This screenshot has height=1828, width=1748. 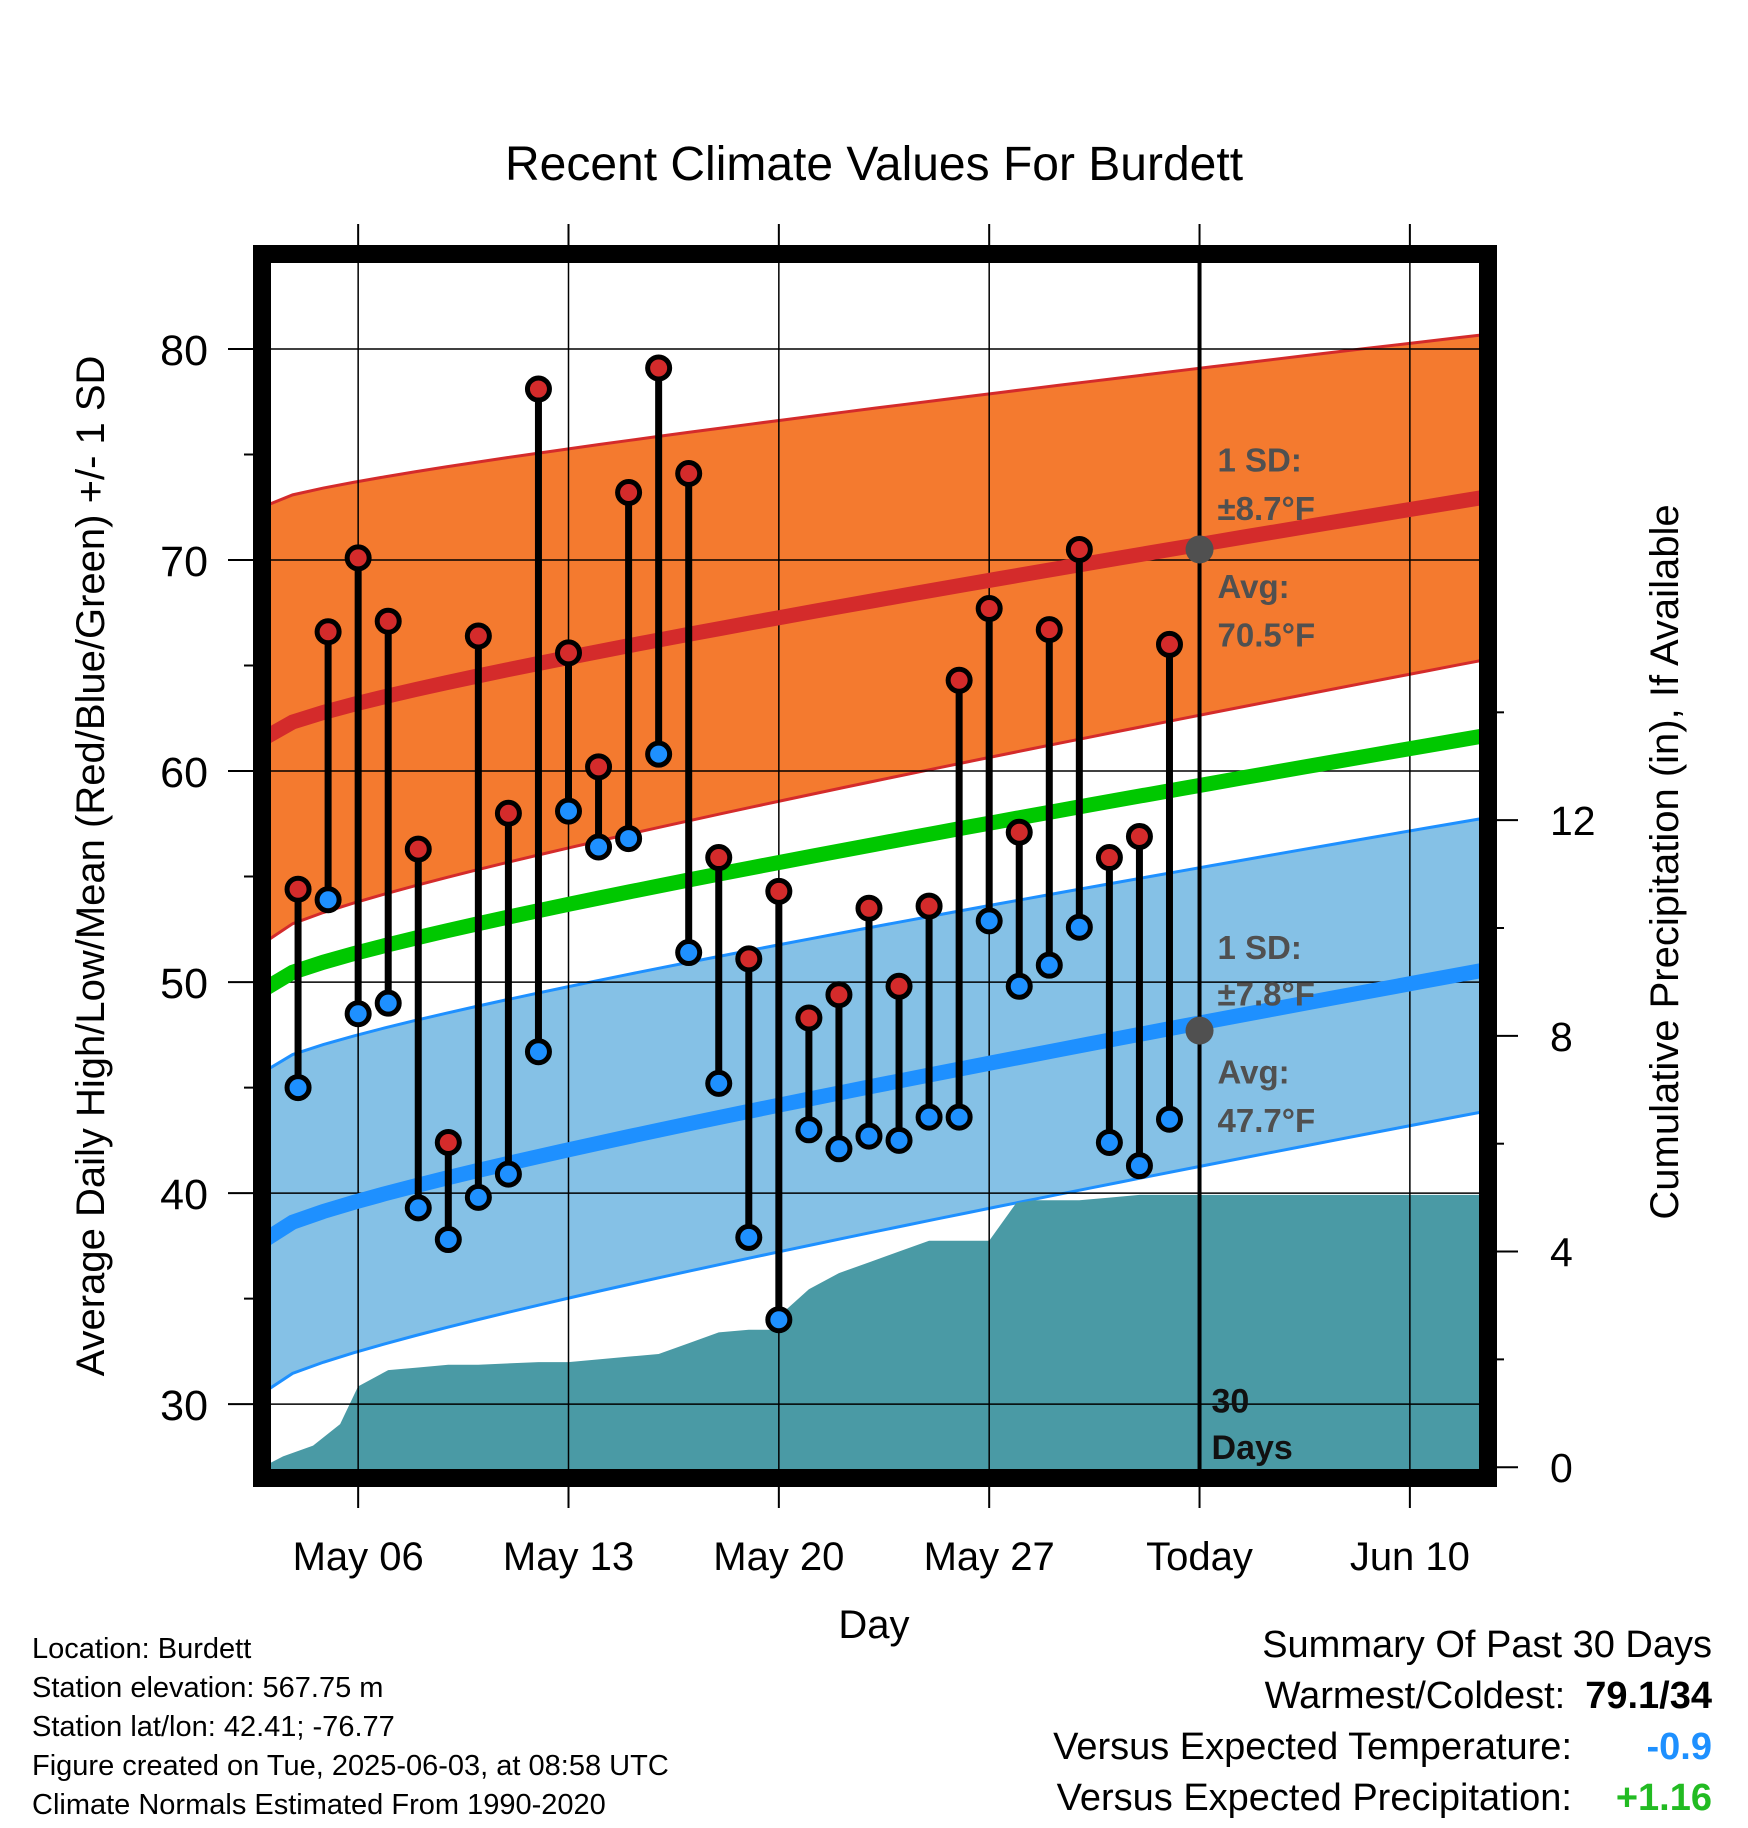 I want to click on days-label-text: Days, so click(x=1252, y=1448).